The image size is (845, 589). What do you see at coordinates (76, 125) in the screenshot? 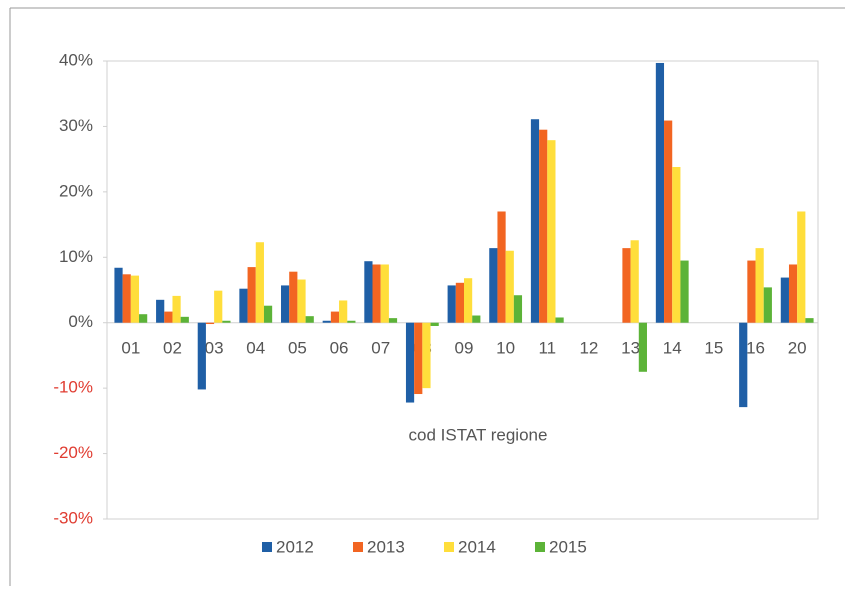
I see `y-tick-label: 30%` at bounding box center [76, 125].